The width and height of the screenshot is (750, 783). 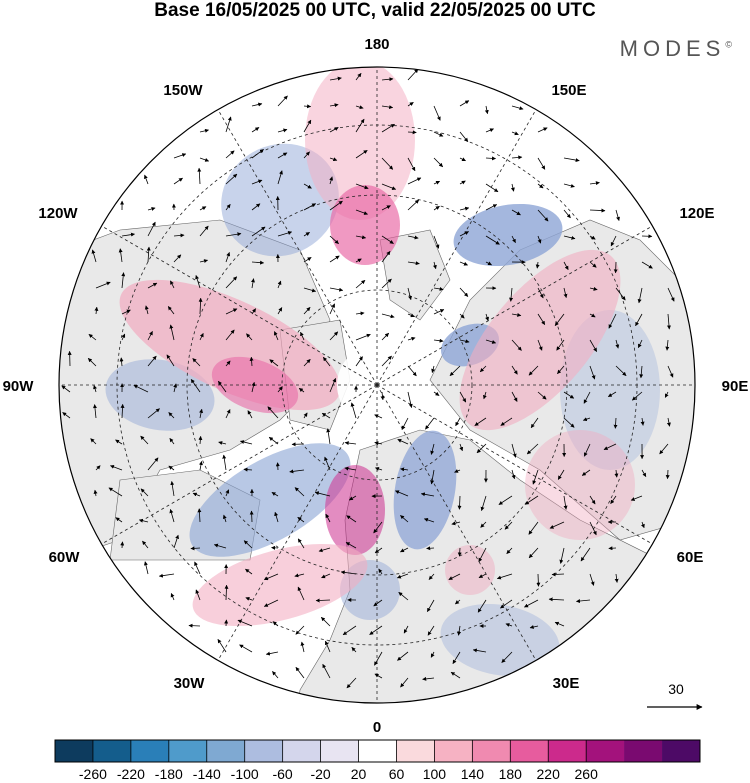 What do you see at coordinates (93, 774) in the screenshot?
I see `colorbar-label-0: -260` at bounding box center [93, 774].